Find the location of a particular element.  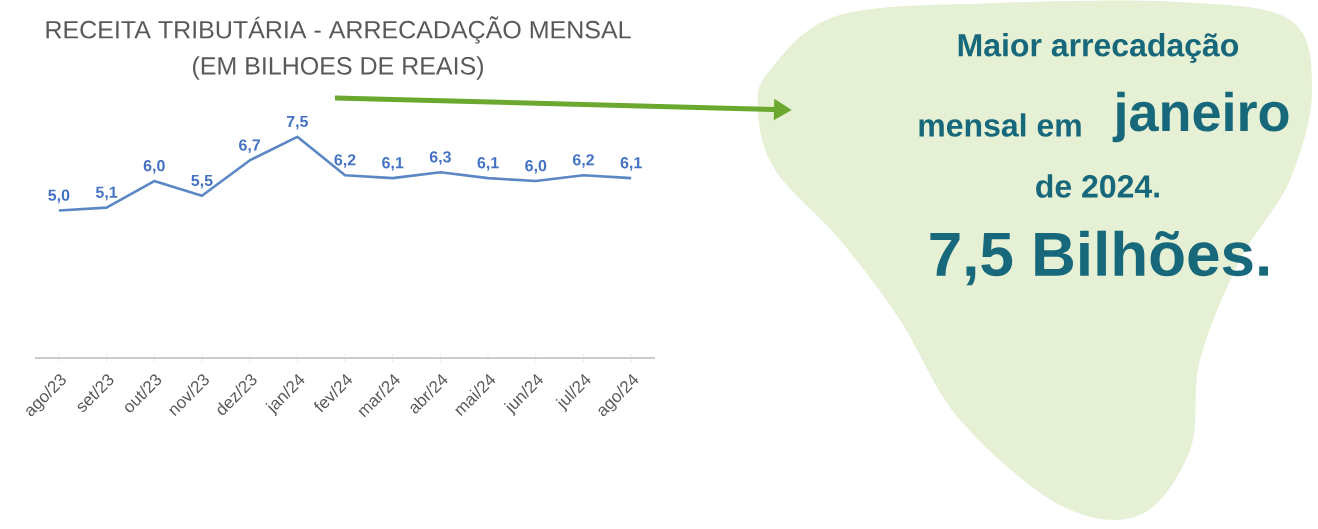

chart-title: RECEITA TRIBUTÁRIA - ARRECADAÇÃO MENSAL is located at coordinates (338, 30).